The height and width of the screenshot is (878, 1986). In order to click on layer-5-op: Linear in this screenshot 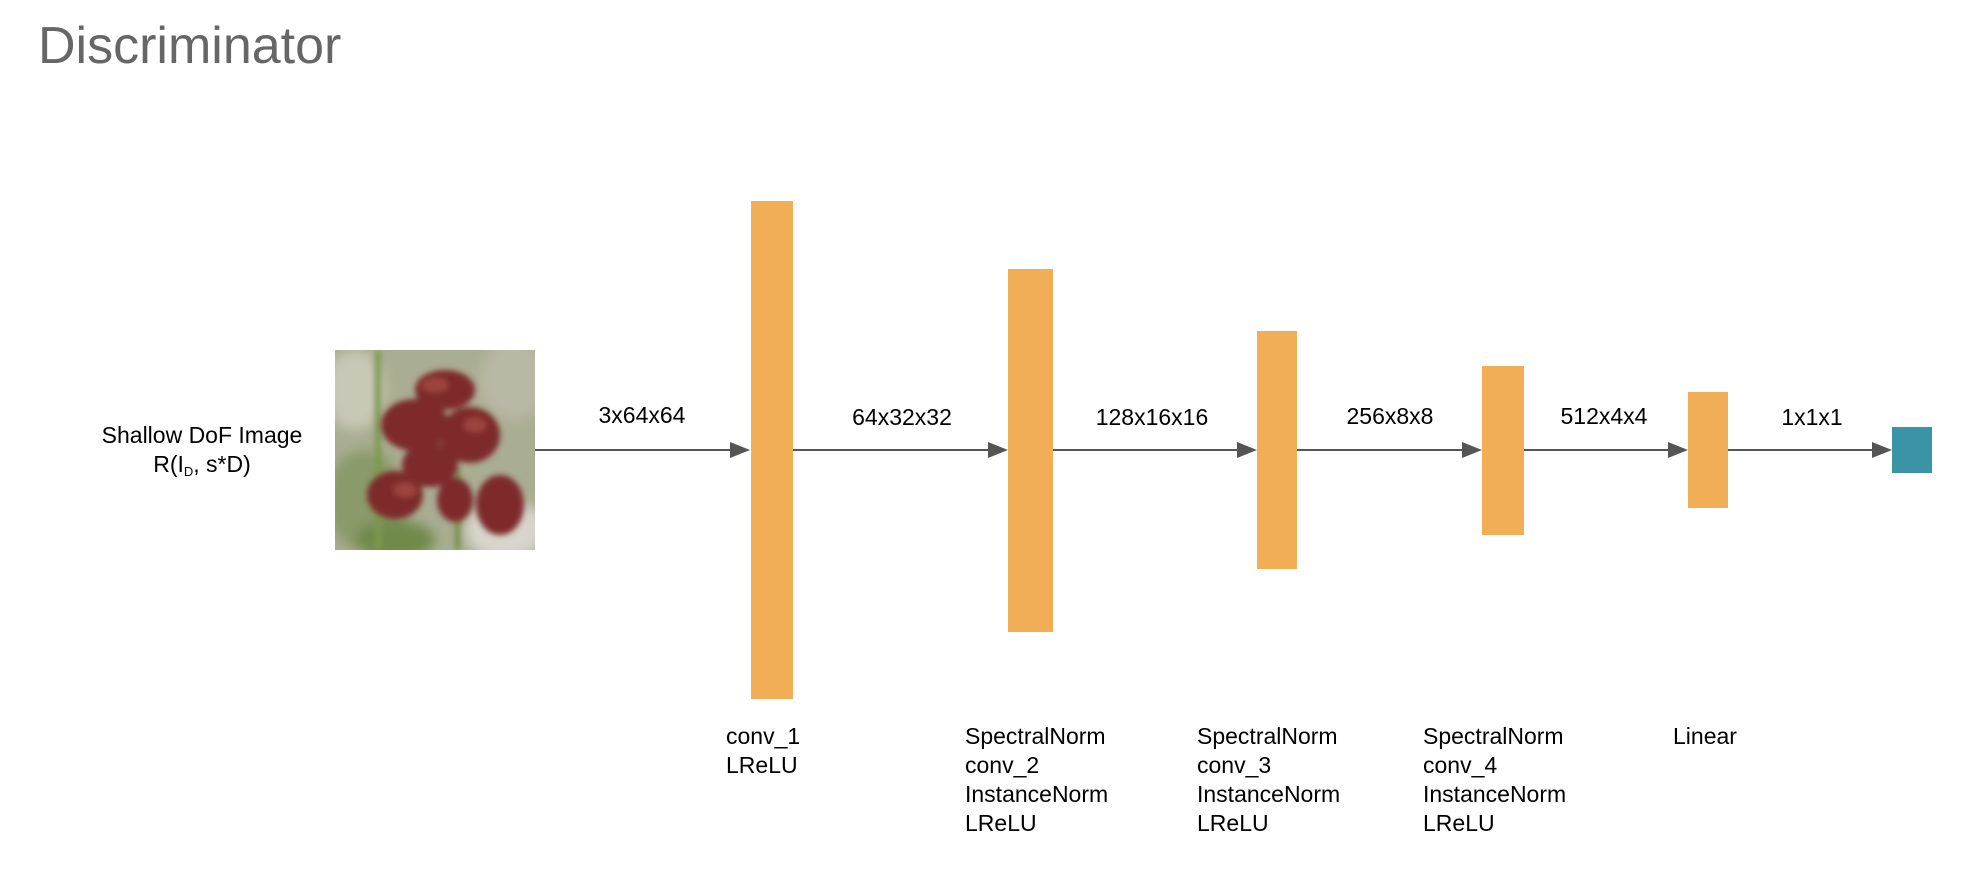, I will do `click(1705, 736)`.